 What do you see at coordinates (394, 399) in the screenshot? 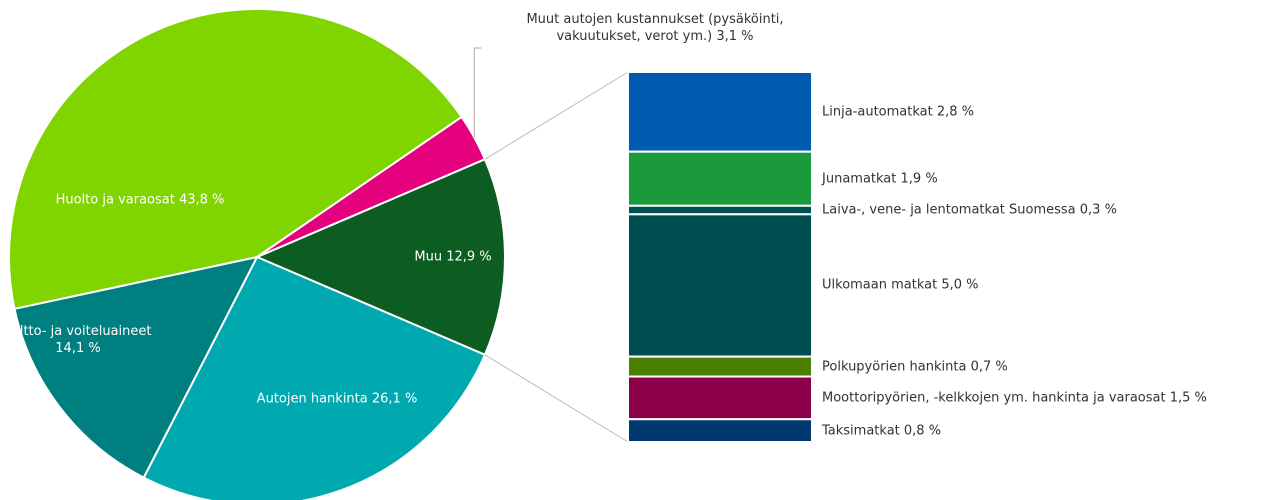
I see `label-value: 26,1 %` at bounding box center [394, 399].